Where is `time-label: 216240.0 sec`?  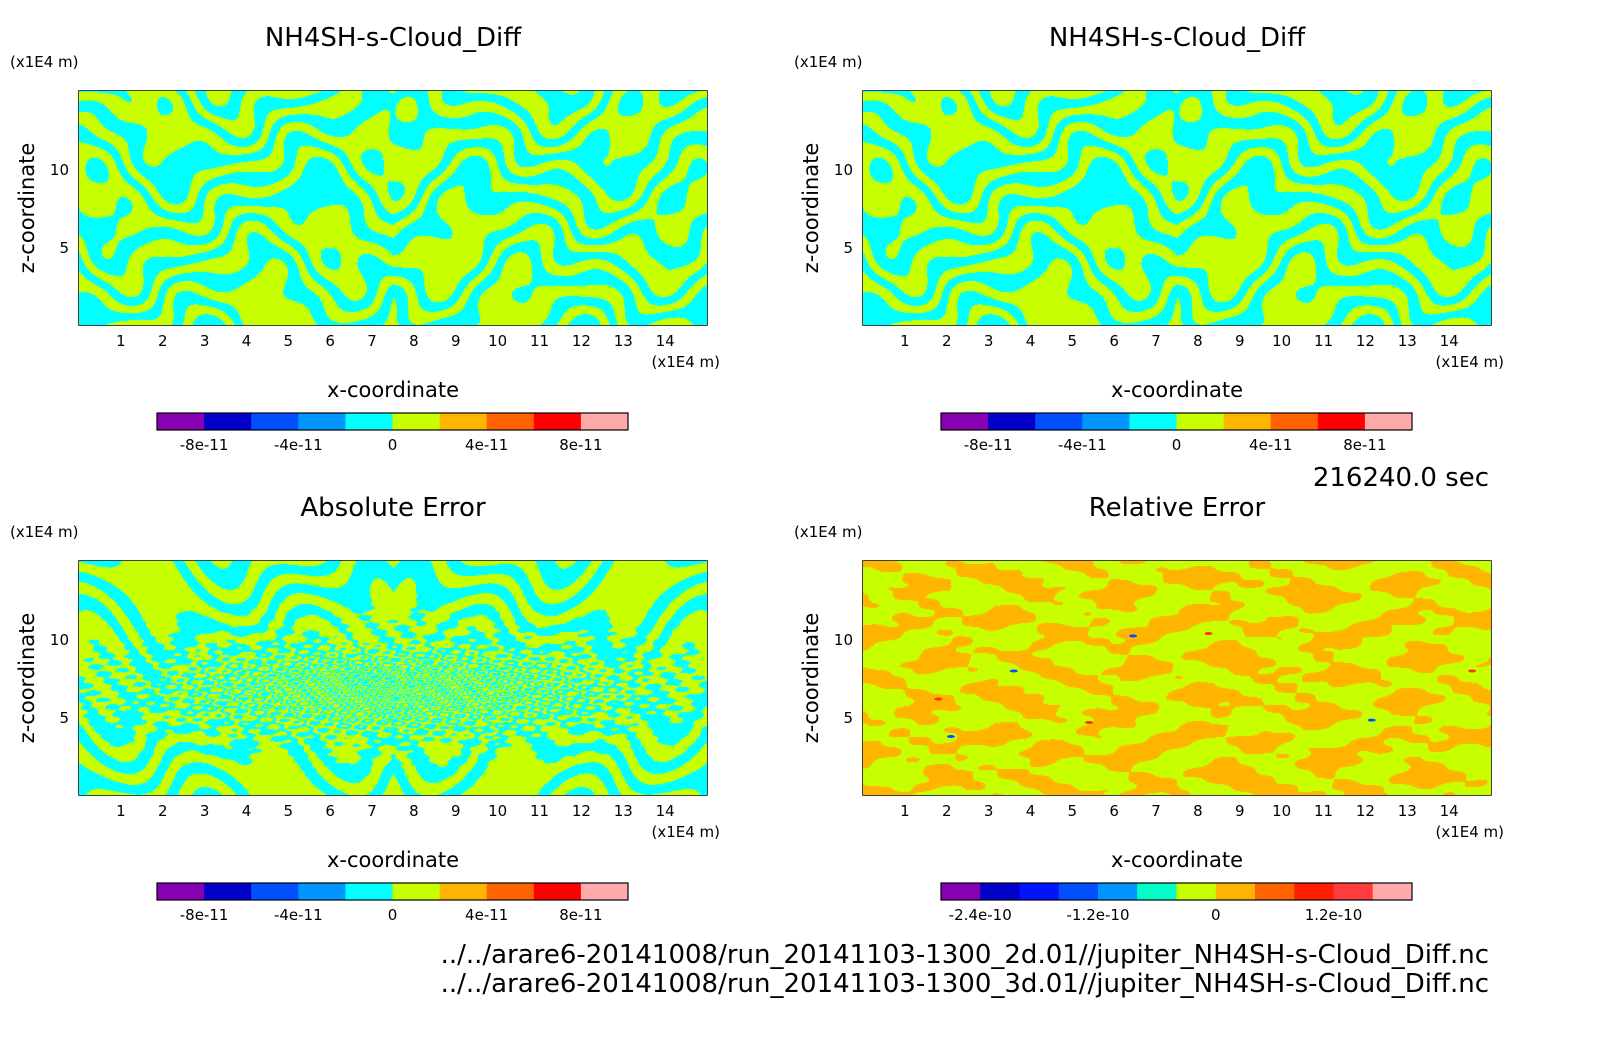
time-label: 216240.0 sec is located at coordinates (1401, 478).